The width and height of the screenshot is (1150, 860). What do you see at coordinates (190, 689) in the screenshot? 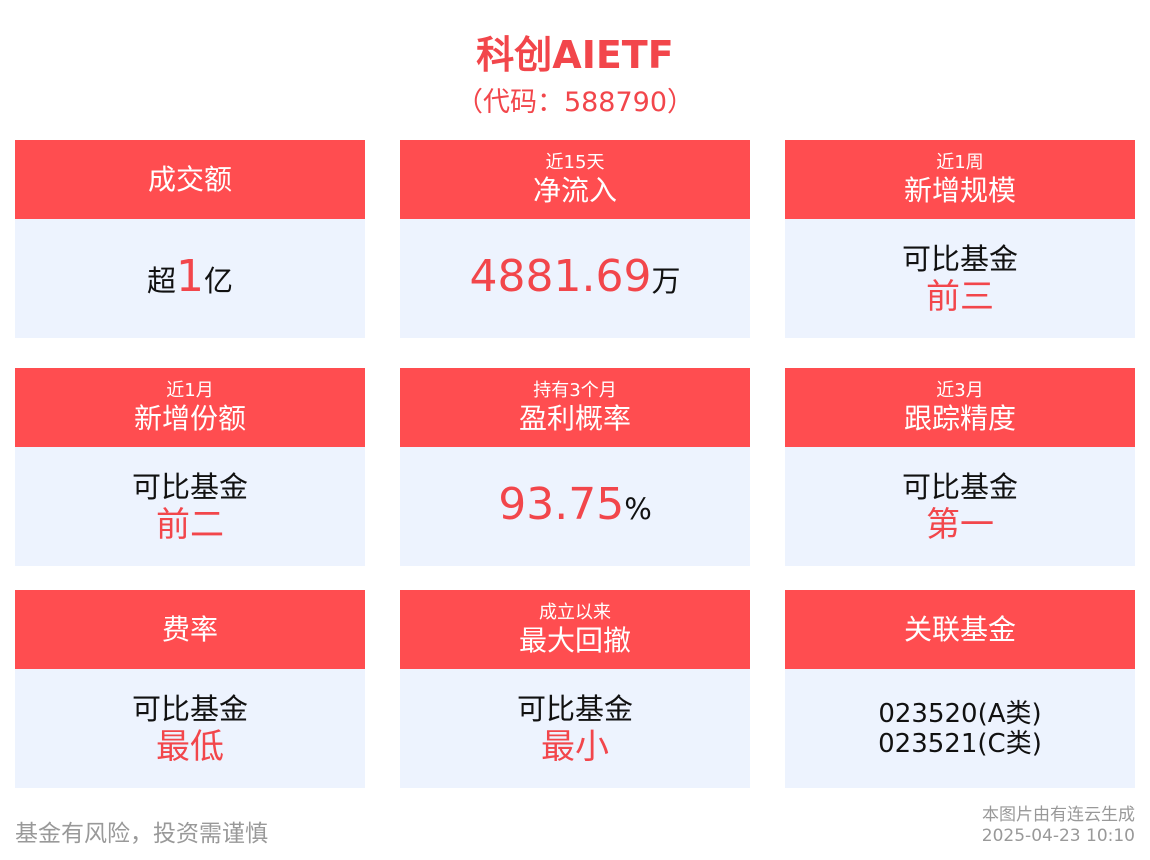
I see `card-fee-rate: 费率 可比基金 最低` at bounding box center [190, 689].